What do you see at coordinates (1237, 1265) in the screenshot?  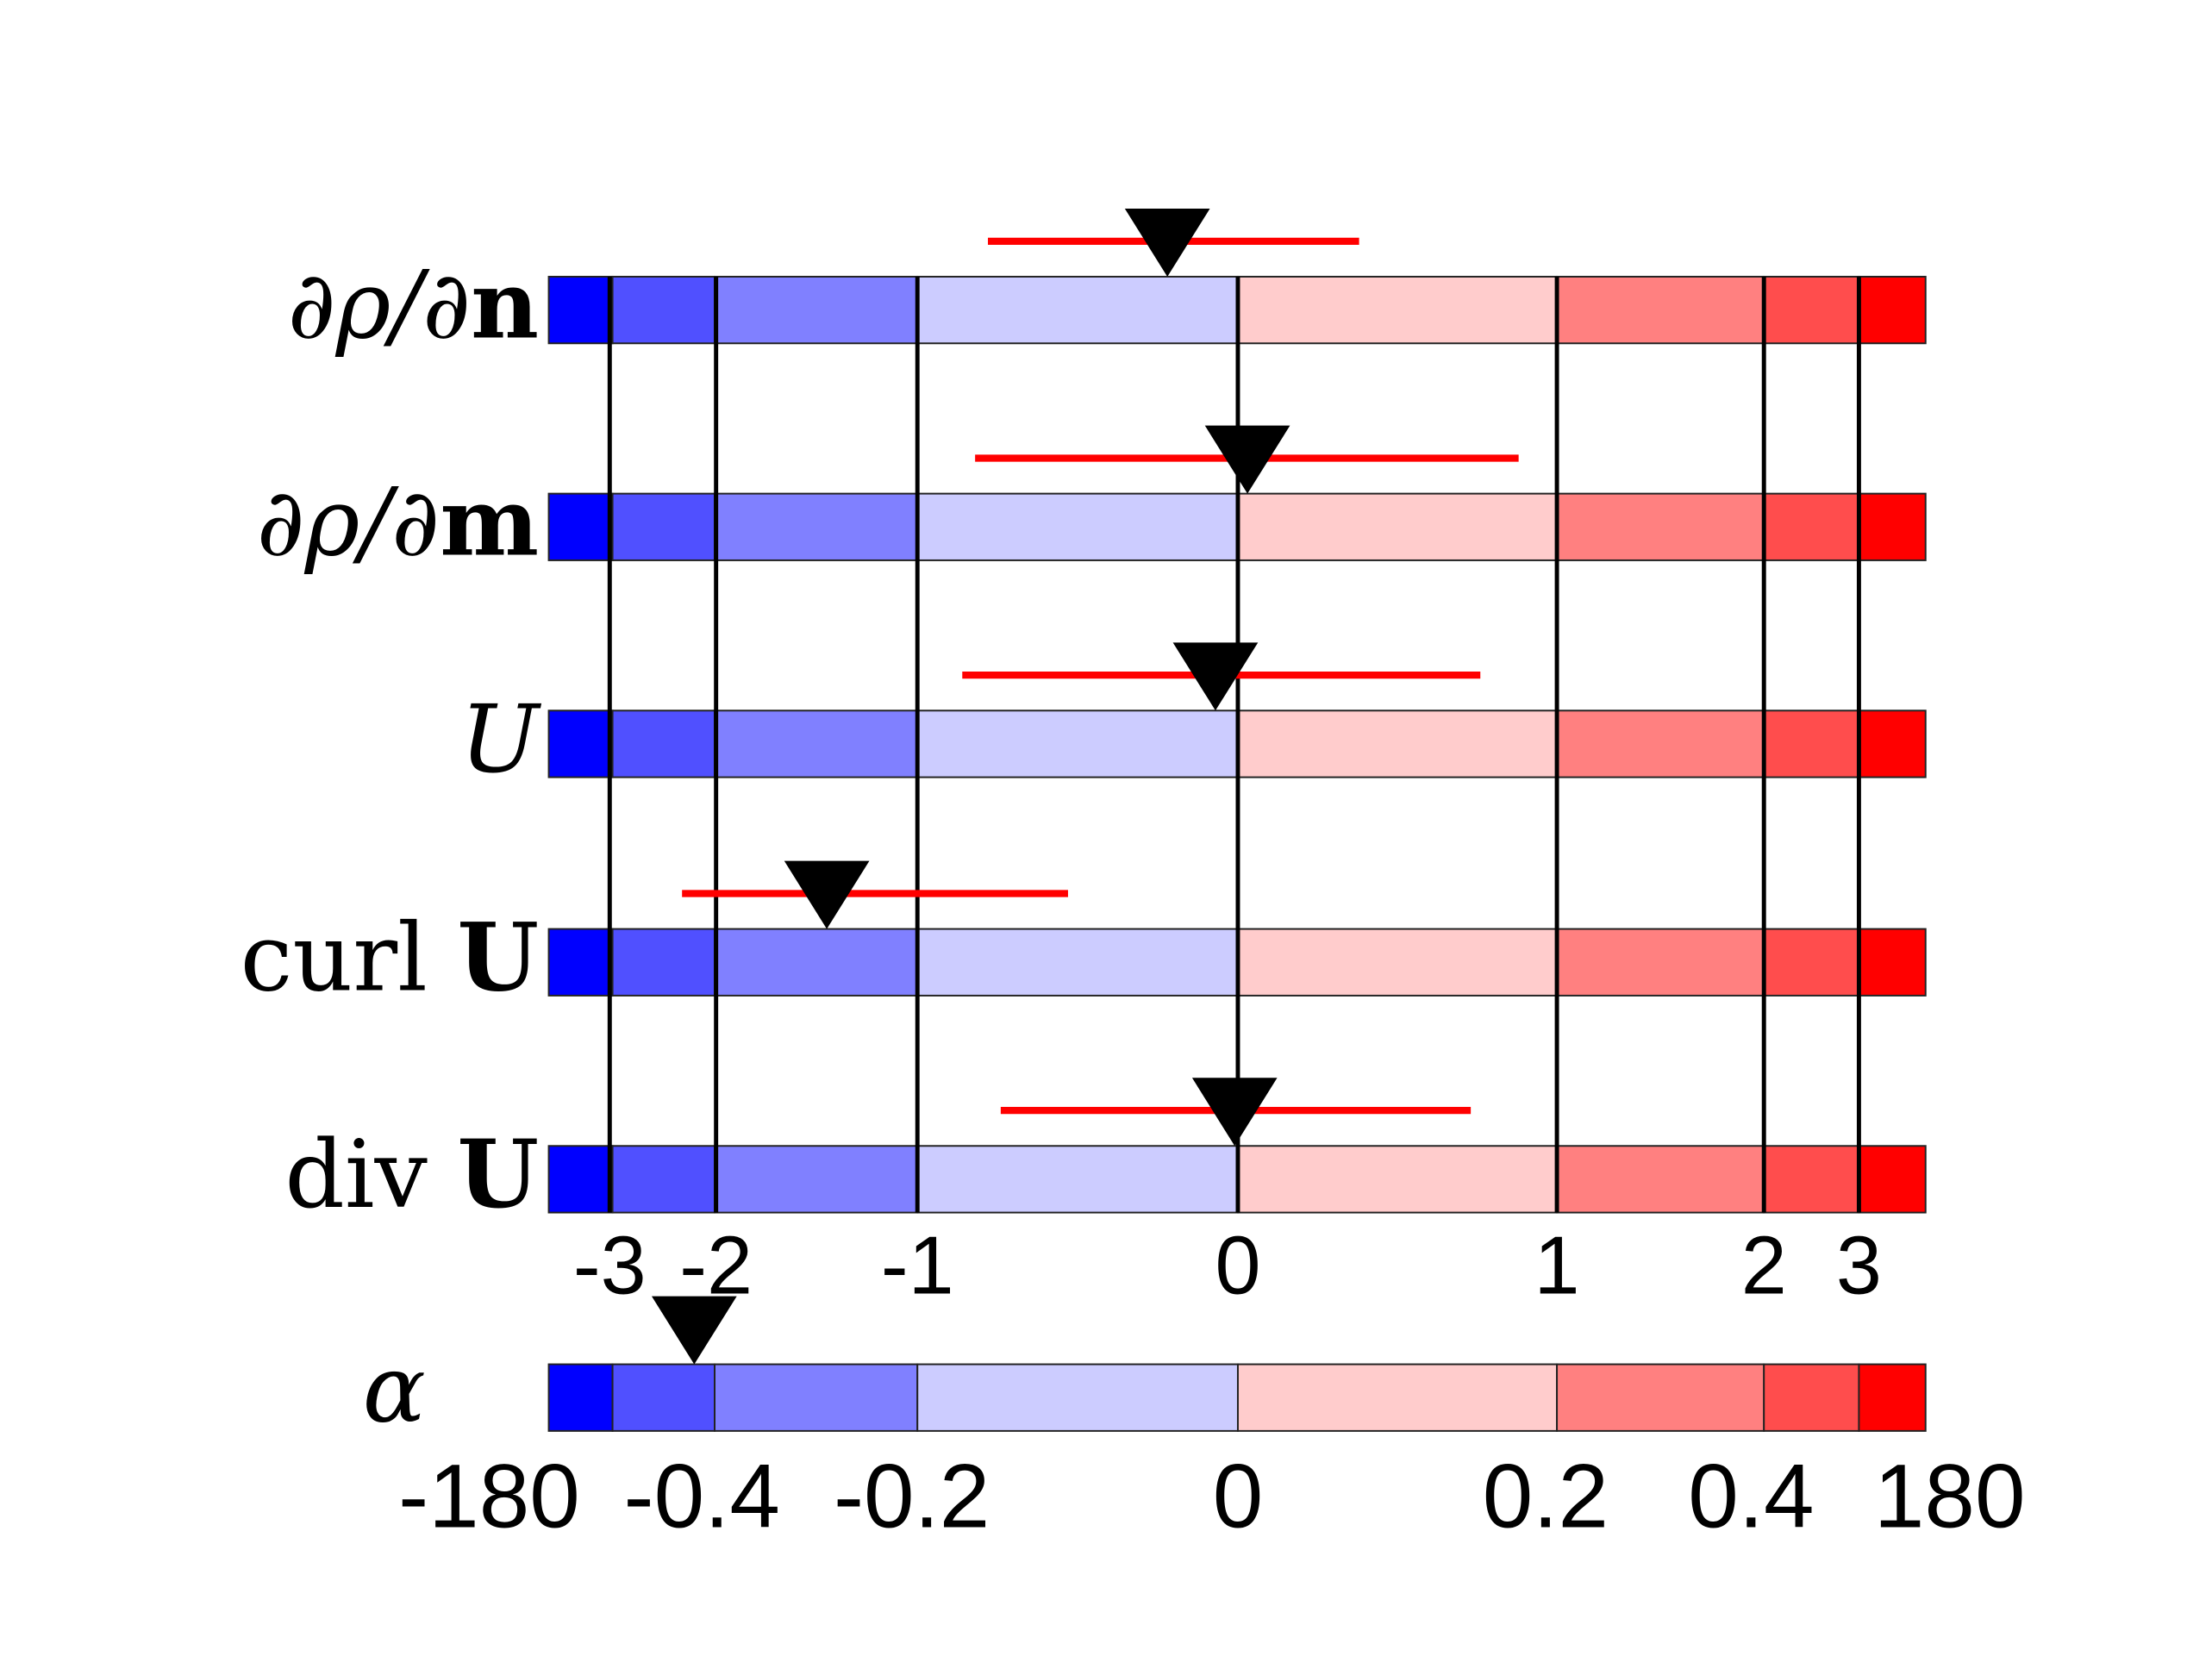 I see `x-tick-label: 0` at bounding box center [1237, 1265].